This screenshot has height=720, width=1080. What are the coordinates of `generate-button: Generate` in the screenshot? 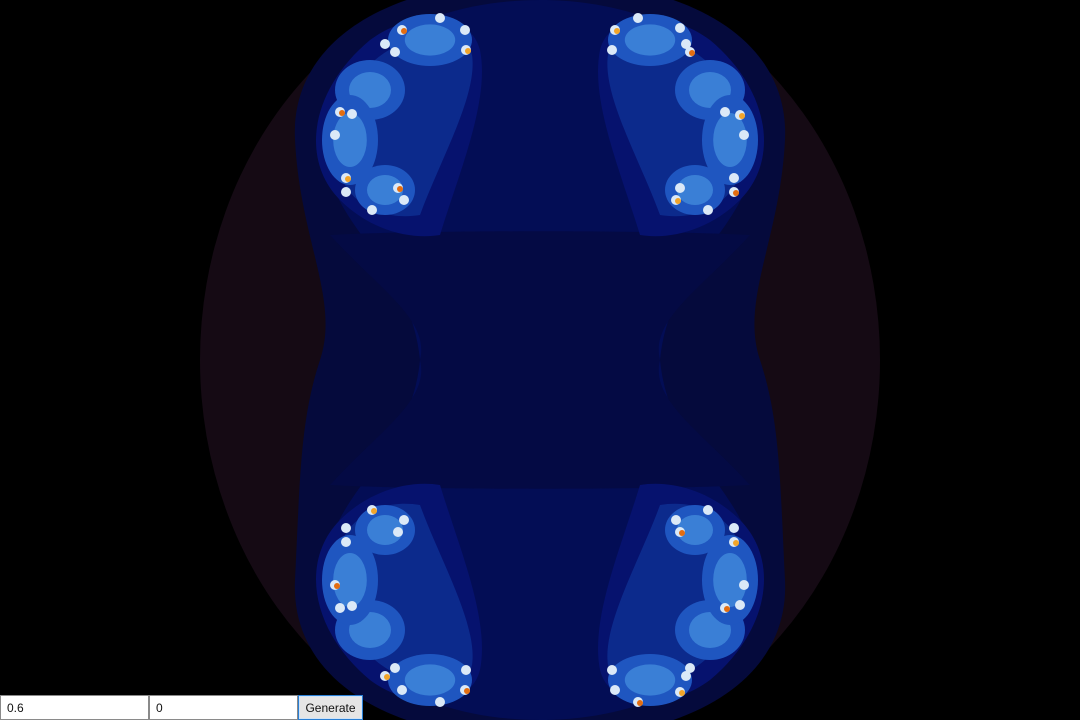 It's located at (330, 707).